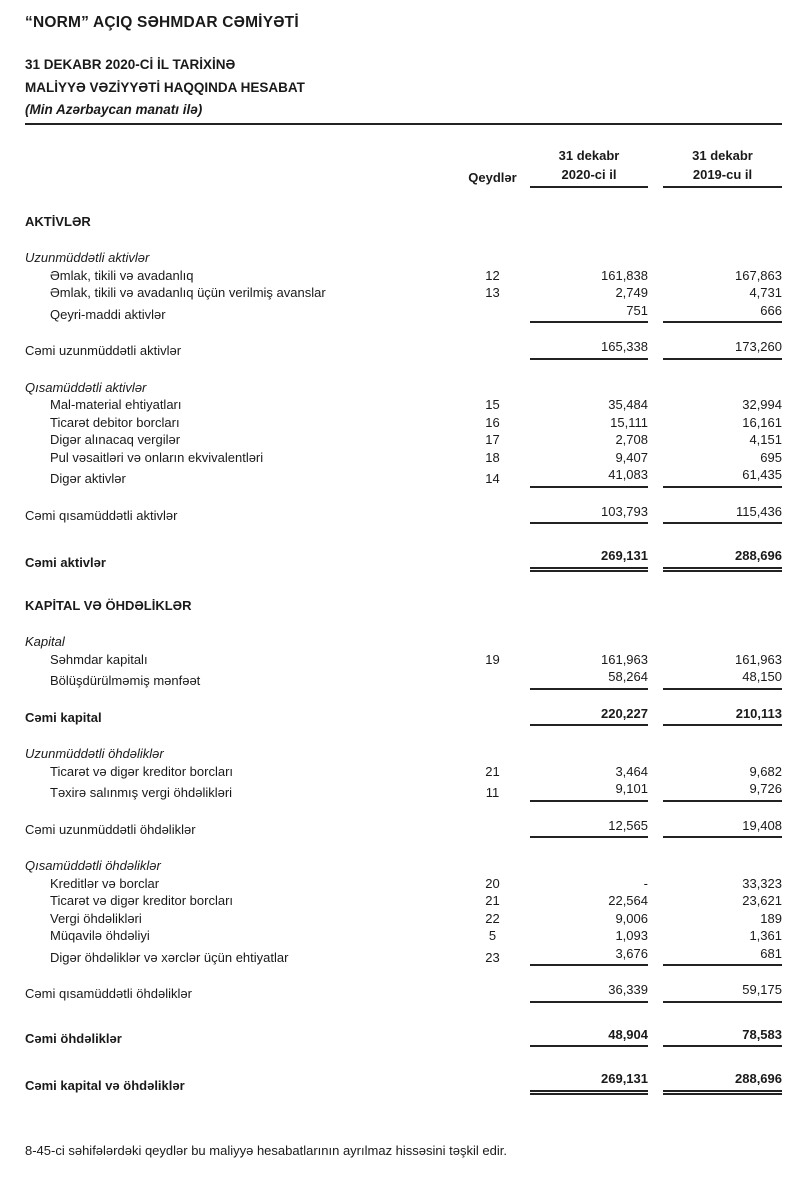  Describe the element at coordinates (101, 515) in the screenshot. I see `row-label: Cəmi qısamüddətli aktivlər` at that location.